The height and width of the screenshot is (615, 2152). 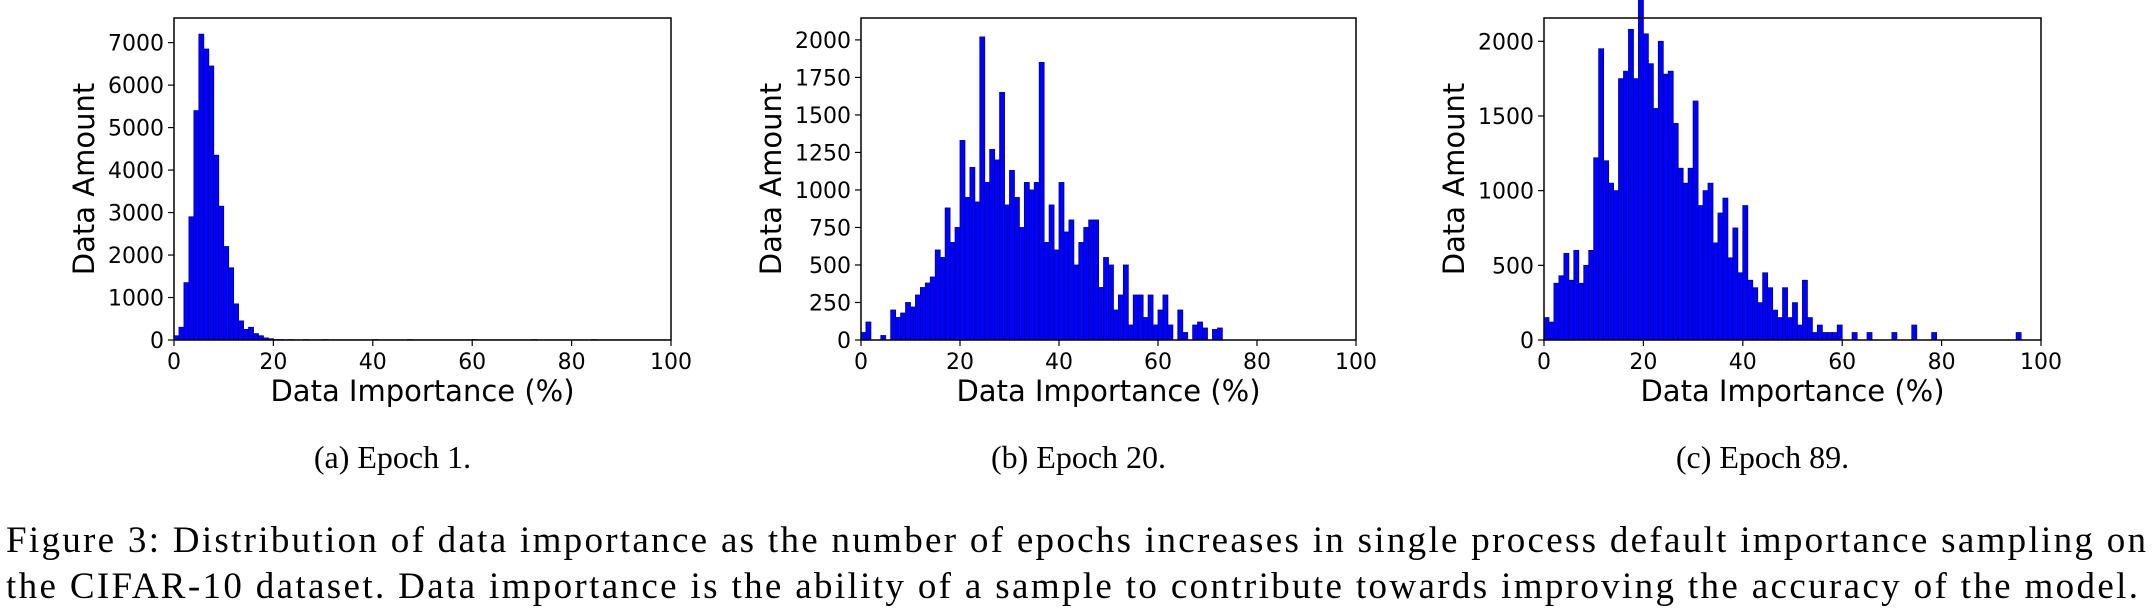 What do you see at coordinates (1762, 457) in the screenshot?
I see `subcaption: (c) Epoch 89.` at bounding box center [1762, 457].